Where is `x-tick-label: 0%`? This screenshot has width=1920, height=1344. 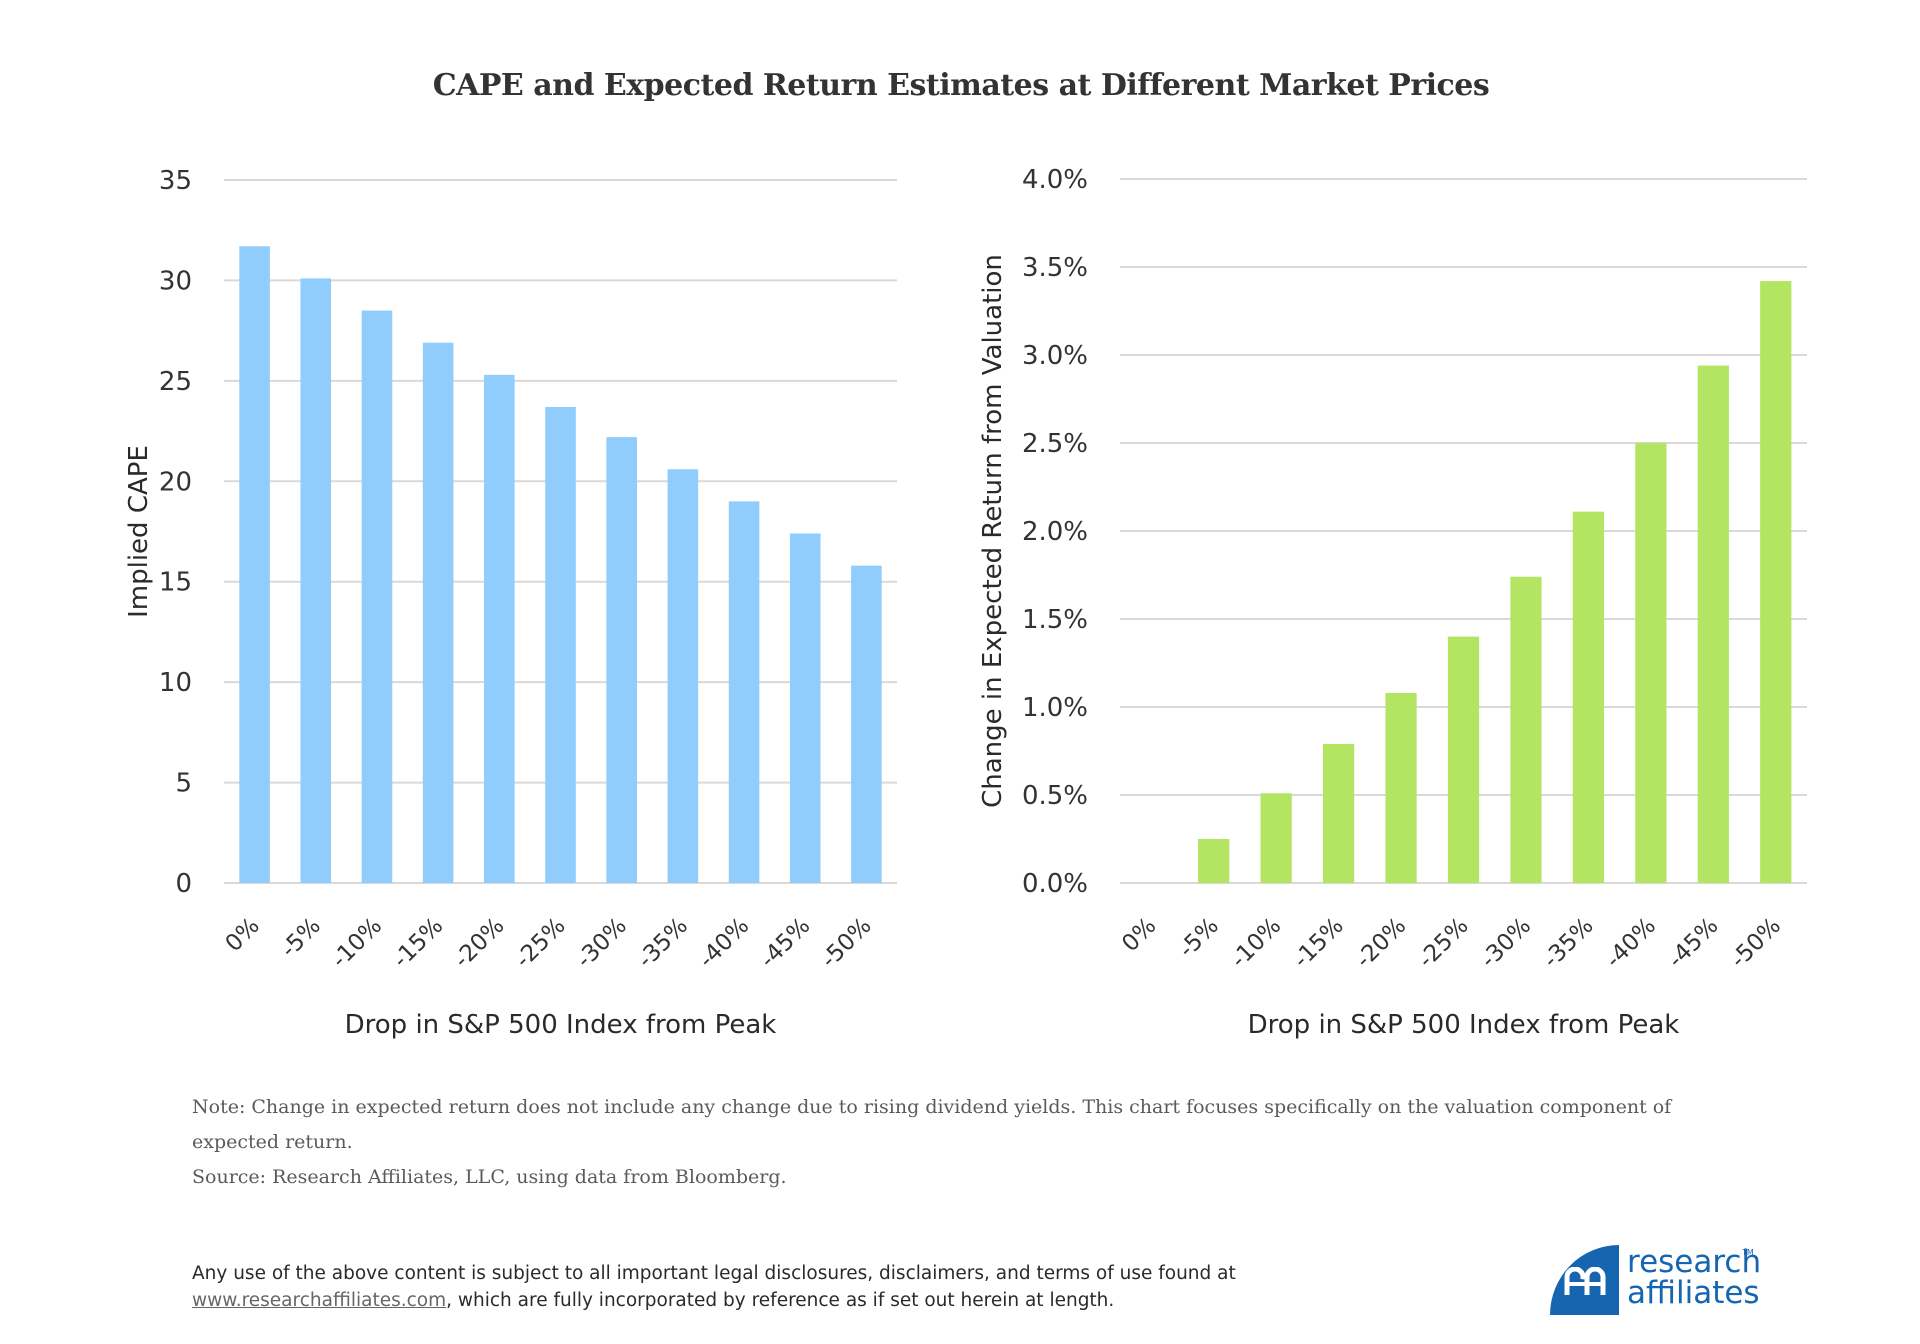 x-tick-label: 0% is located at coordinates (1139, 935).